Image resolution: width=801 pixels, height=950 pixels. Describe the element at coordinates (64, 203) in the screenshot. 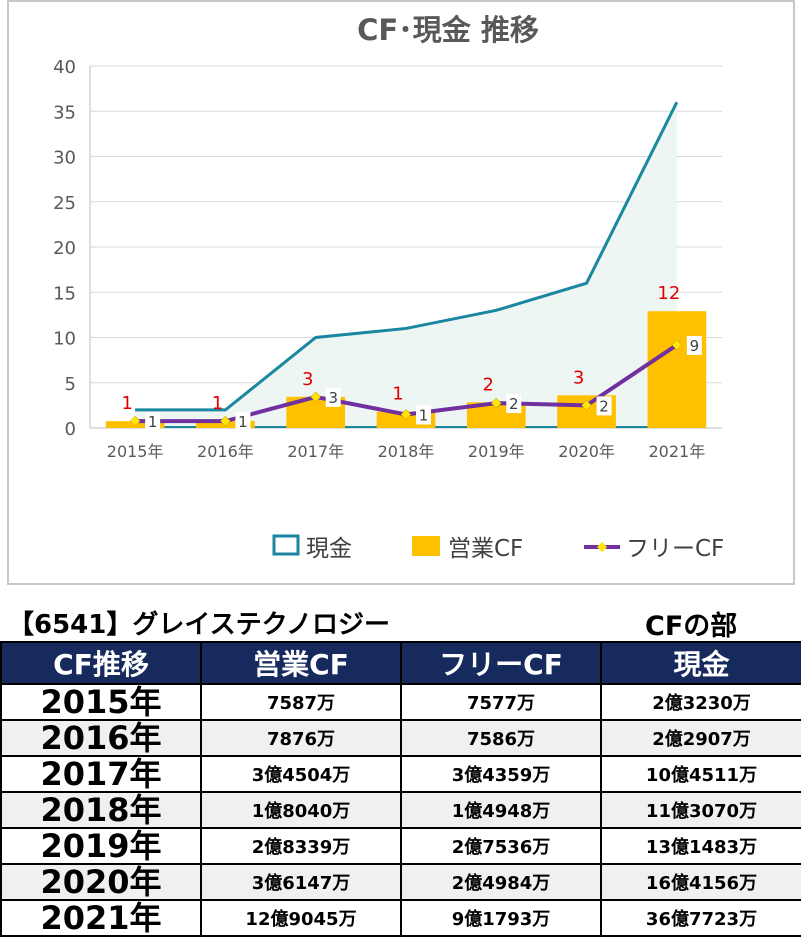

I see `y-tick-label: 25` at that location.